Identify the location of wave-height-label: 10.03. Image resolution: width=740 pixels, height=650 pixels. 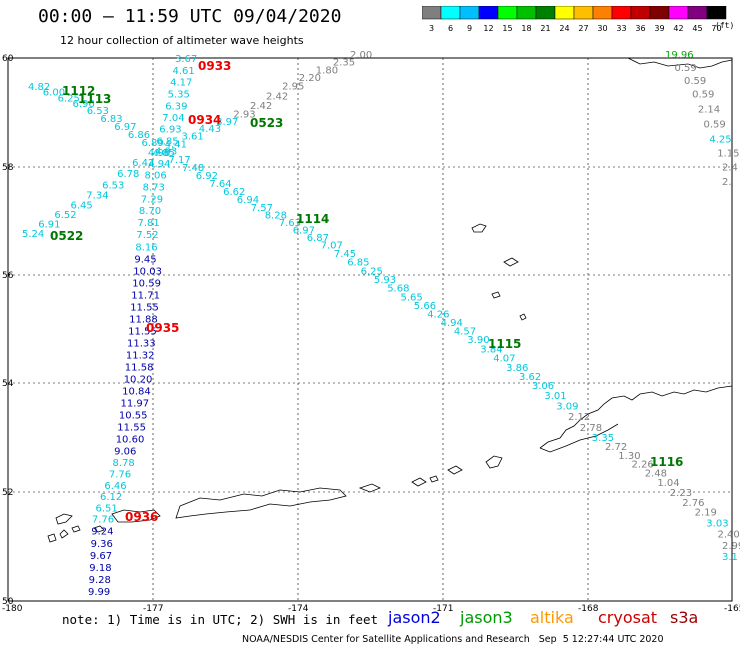
(147, 271).